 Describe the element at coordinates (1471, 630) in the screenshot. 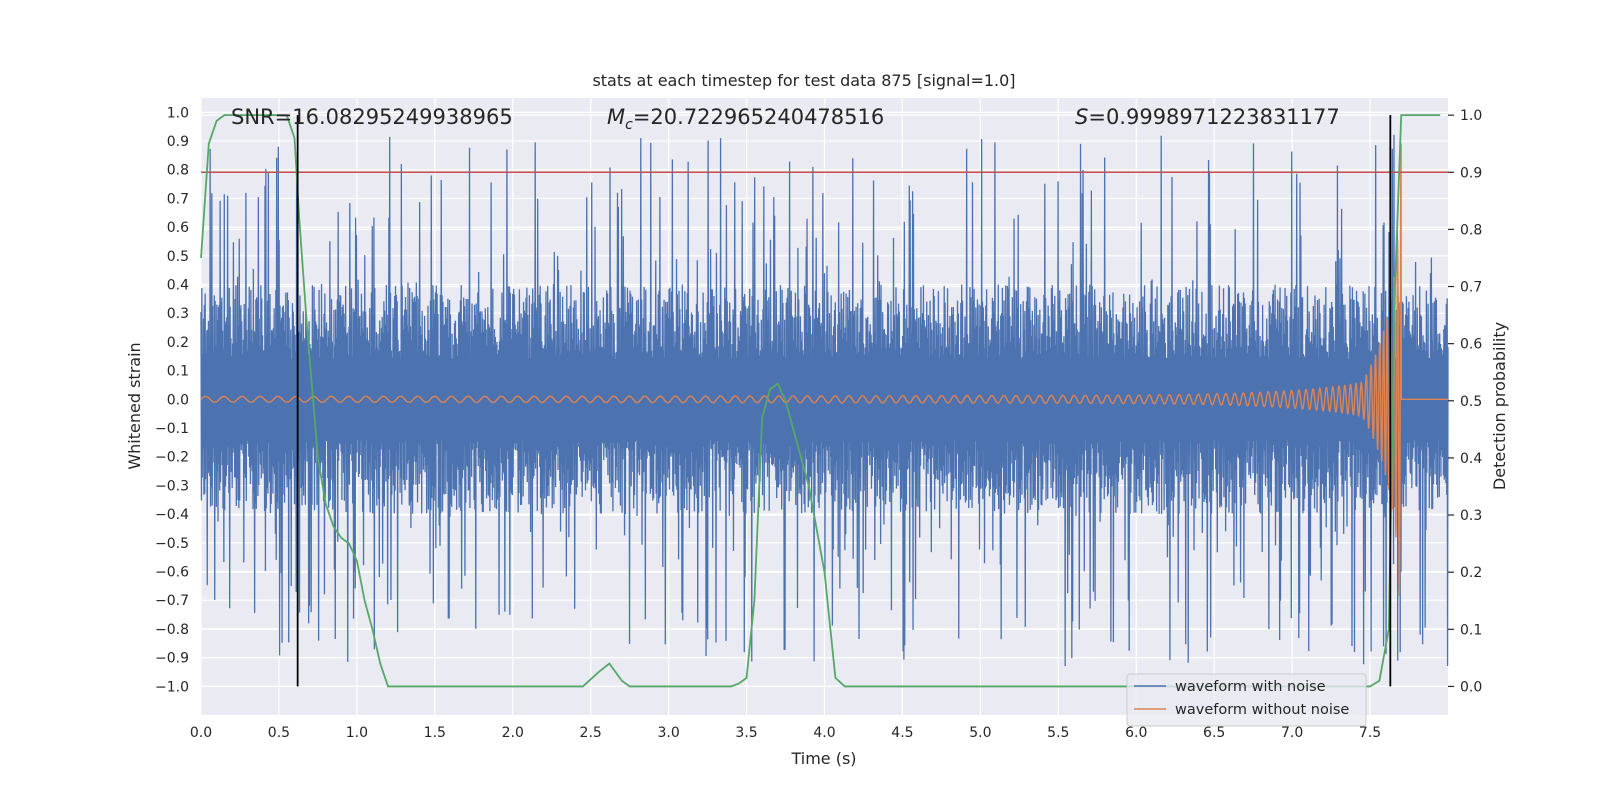

I see `y2-tick-label-9: 0.1` at that location.